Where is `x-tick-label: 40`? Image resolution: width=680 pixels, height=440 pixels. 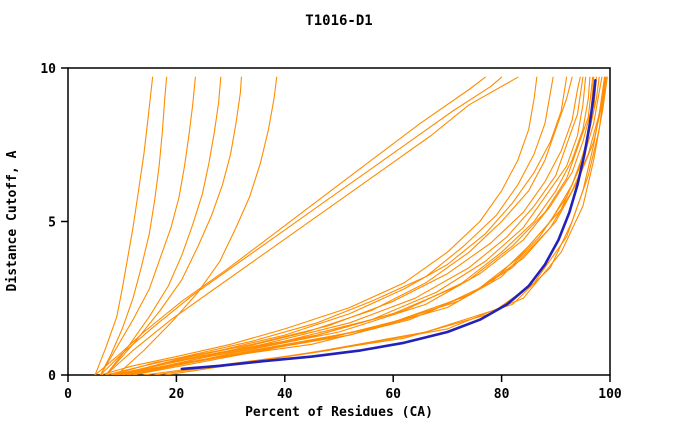
x-tick-label: 40 is located at coordinates (285, 394).